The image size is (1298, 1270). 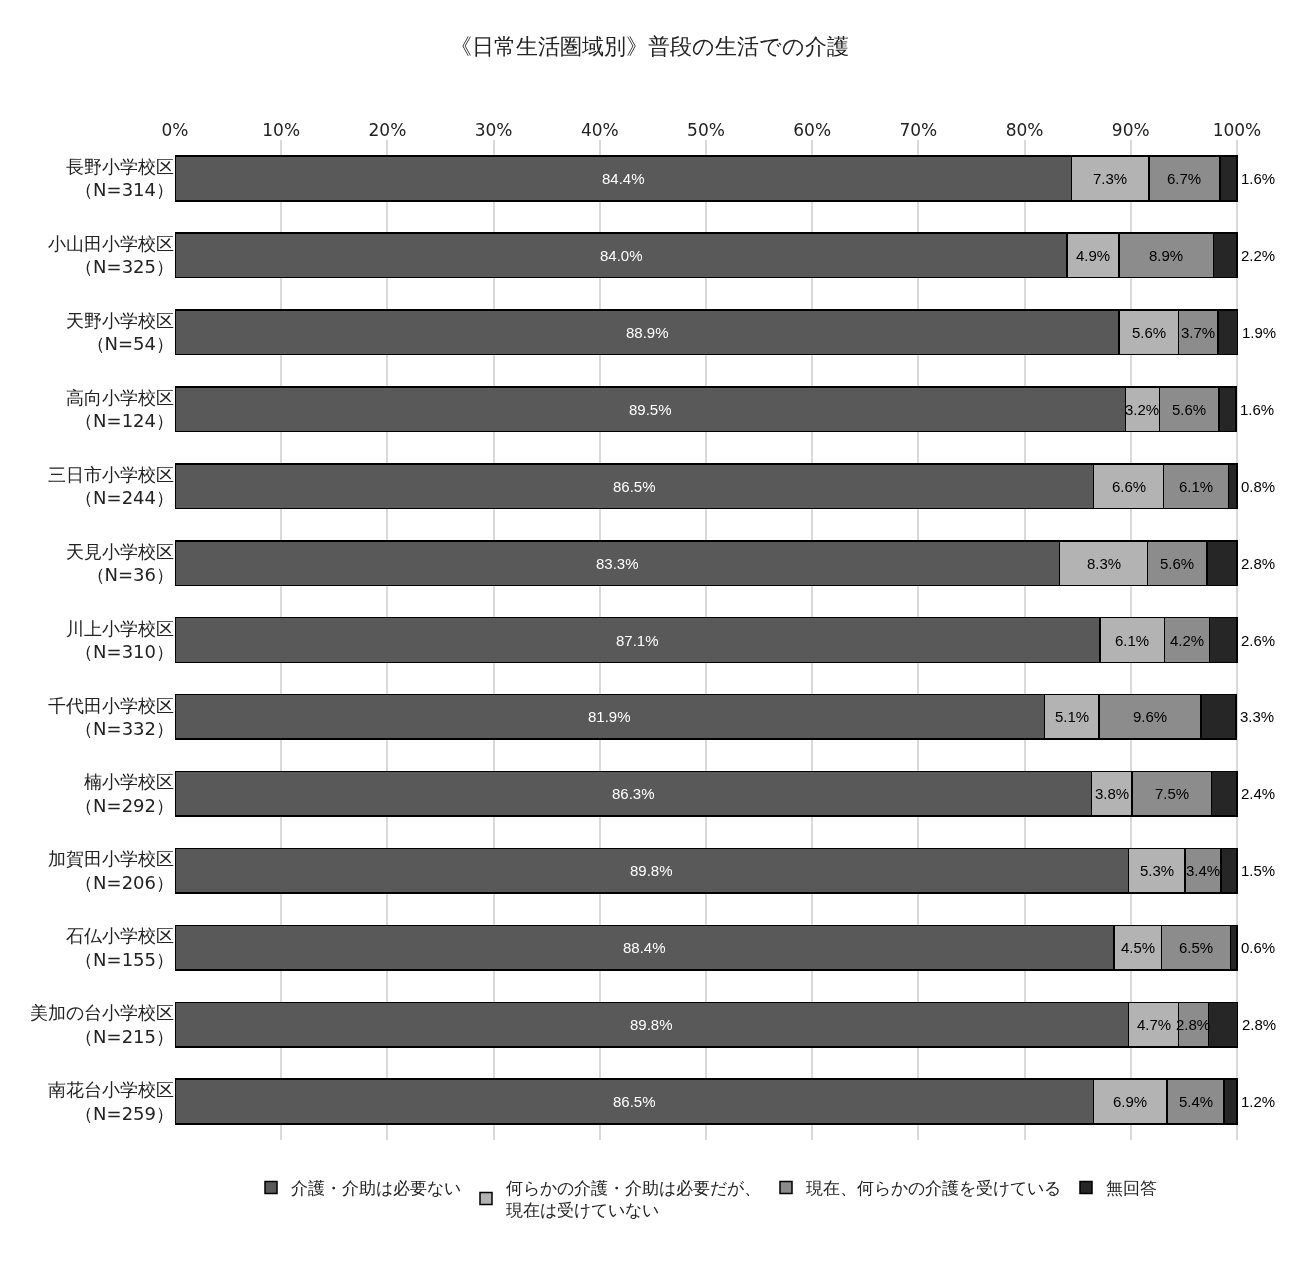 What do you see at coordinates (1258, 486) in the screenshot?
I see `data-label: 0.8%` at bounding box center [1258, 486].